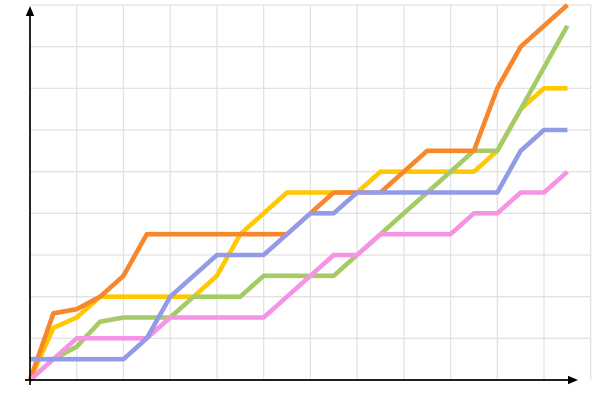 This screenshot has height=400, width=600. What do you see at coordinates (573, 380) in the screenshot?
I see `x-axis-arrow-icon` at bounding box center [573, 380].